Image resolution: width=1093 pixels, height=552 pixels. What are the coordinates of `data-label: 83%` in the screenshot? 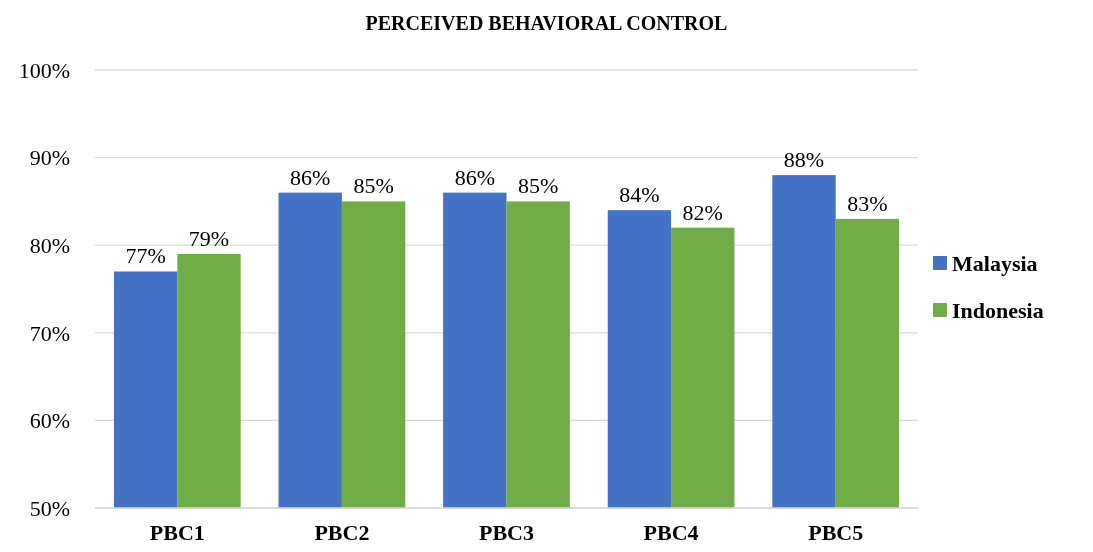 It's located at (867, 203).